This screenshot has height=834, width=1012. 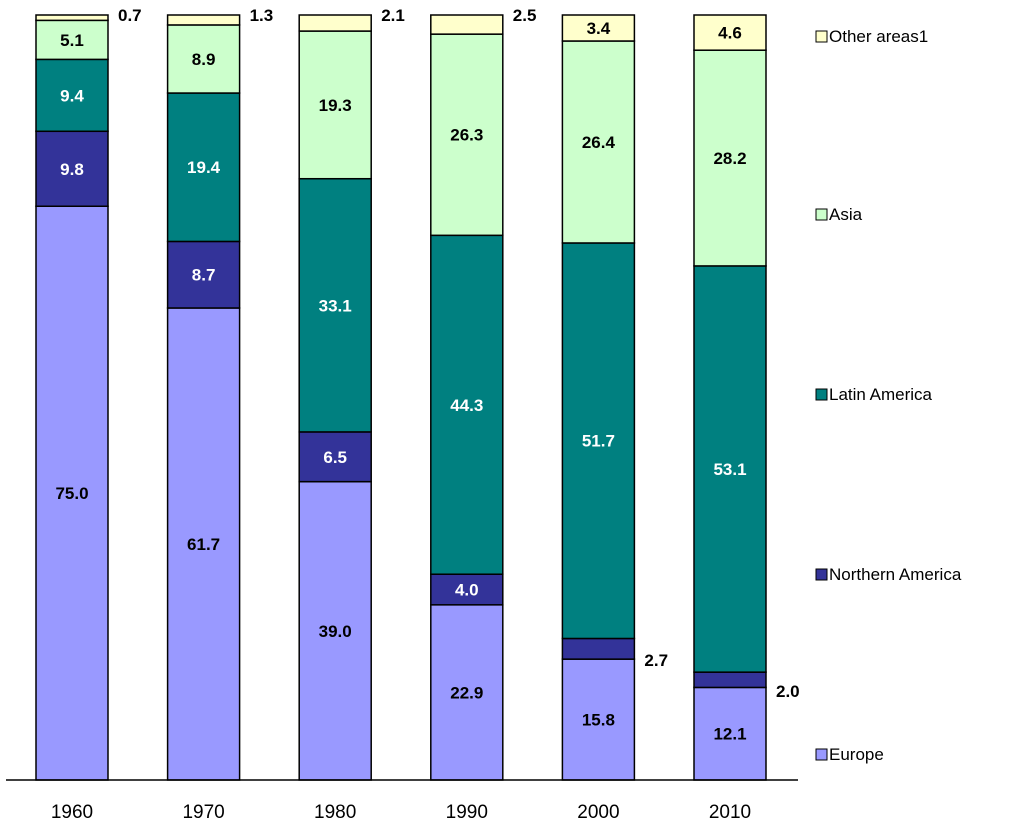 I want to click on data-label-europe-1980: 39.0, so click(x=335, y=631).